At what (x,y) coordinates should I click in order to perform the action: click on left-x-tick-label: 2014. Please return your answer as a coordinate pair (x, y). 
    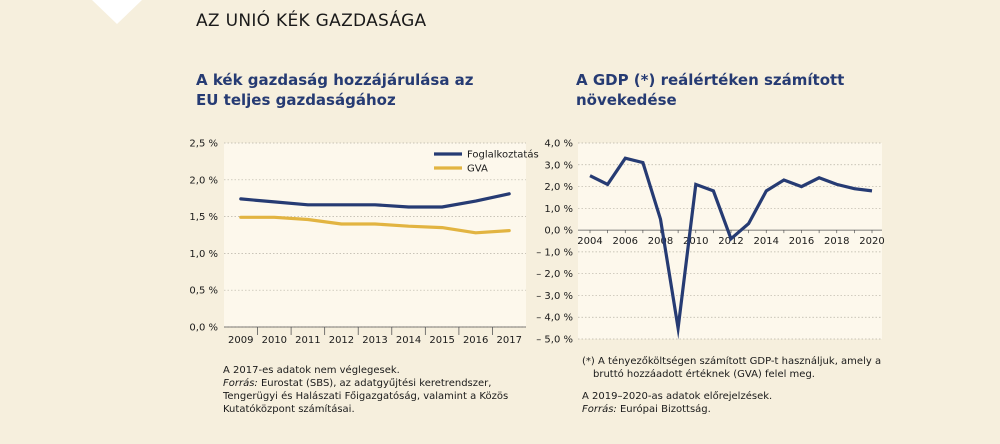
    Looking at the image, I should click on (408, 340).